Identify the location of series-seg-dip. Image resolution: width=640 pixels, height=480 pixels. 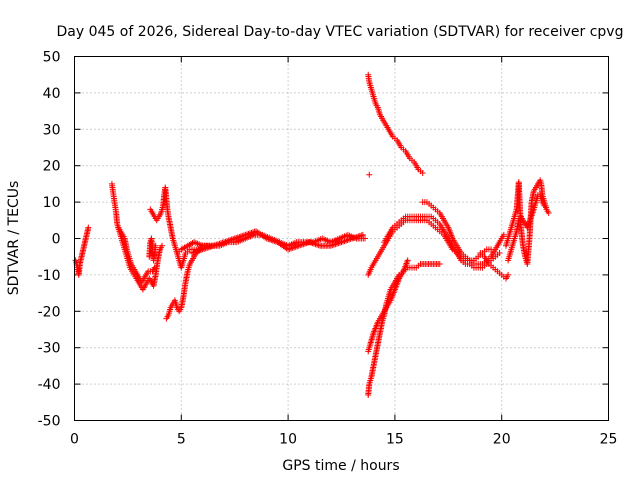
(184, 282).